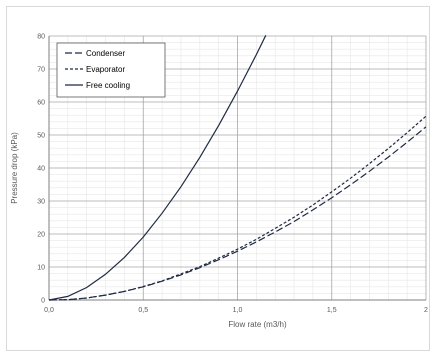  I want to click on y-tick-label: 70, so click(41, 70).